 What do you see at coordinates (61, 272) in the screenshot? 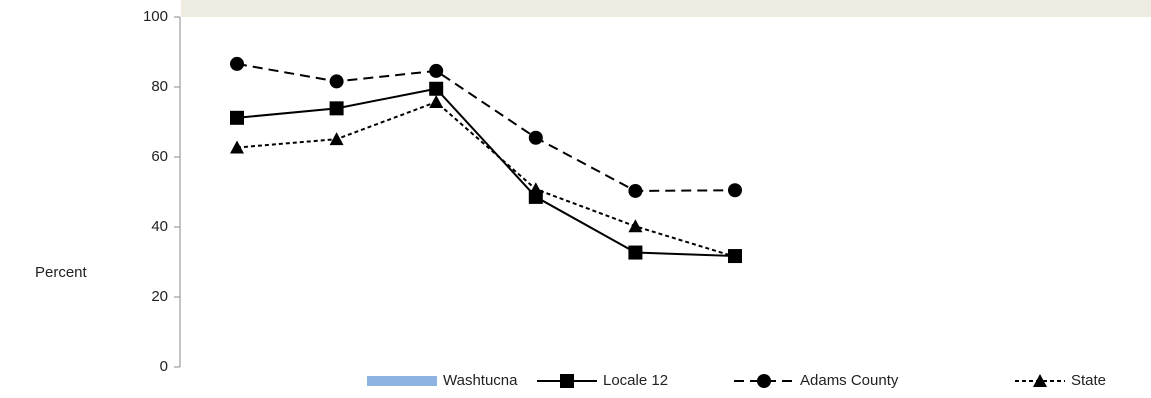
I see `y-axis-label: Percent` at bounding box center [61, 272].